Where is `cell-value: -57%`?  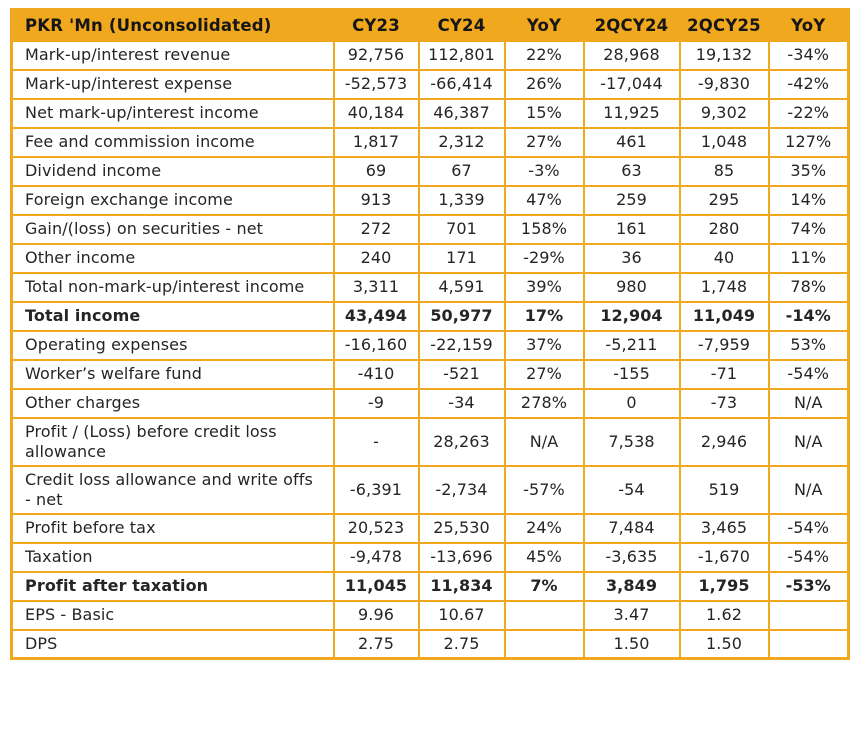
cell-value: -57% is located at coordinates (544, 489).